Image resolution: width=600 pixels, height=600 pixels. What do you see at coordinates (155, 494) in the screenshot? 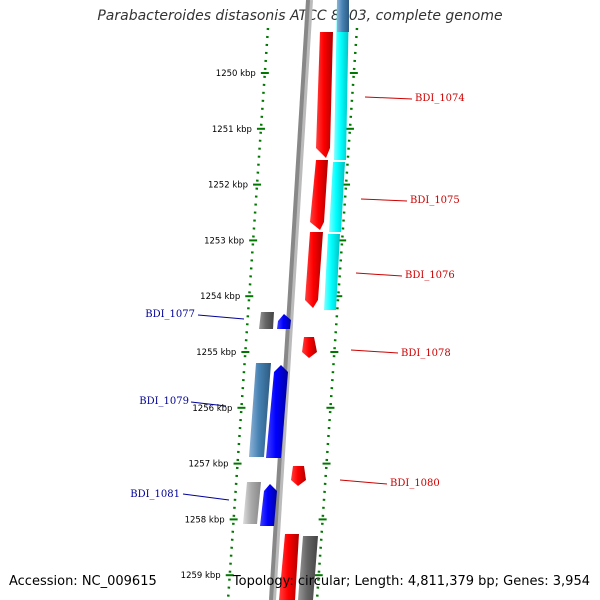
I see `gene-label: BDI_1081` at bounding box center [155, 494].